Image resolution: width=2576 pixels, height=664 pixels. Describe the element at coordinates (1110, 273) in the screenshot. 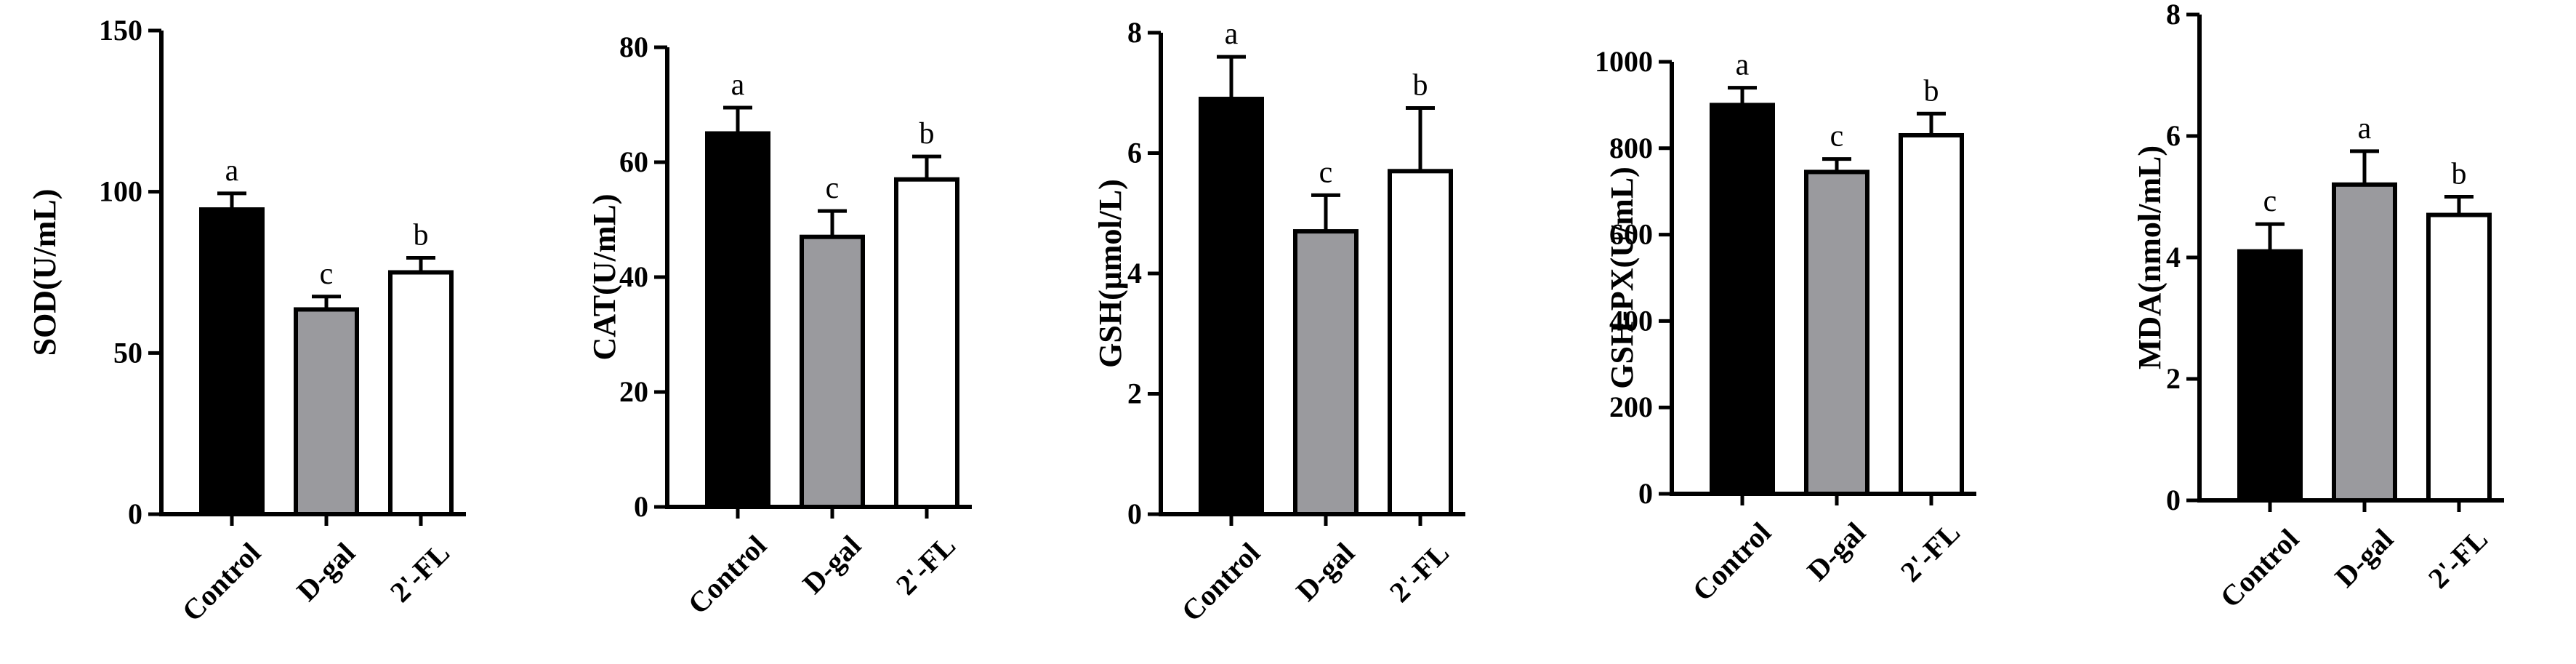

I see `y-axis-title: GSH(μmol/L)` at that location.